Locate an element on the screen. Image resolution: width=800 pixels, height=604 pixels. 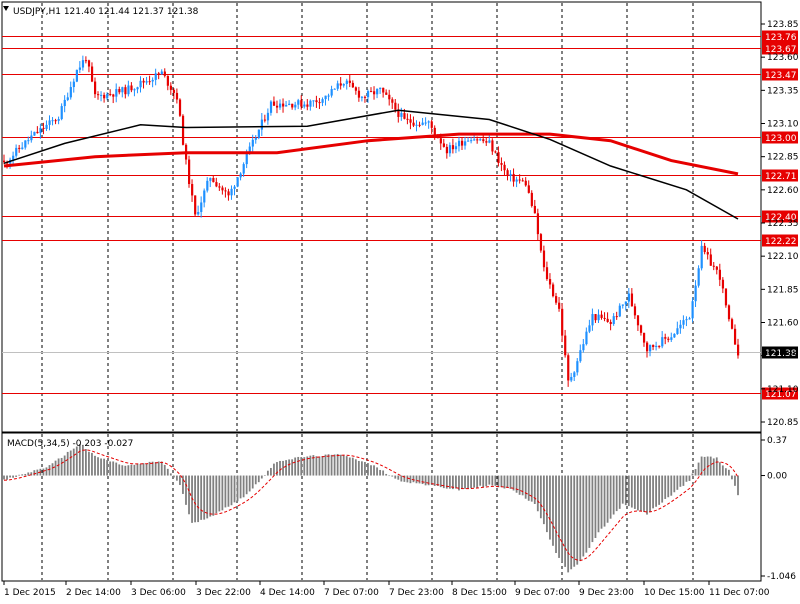
time-label: 7 Dec 23:00 is located at coordinates (416, 593).